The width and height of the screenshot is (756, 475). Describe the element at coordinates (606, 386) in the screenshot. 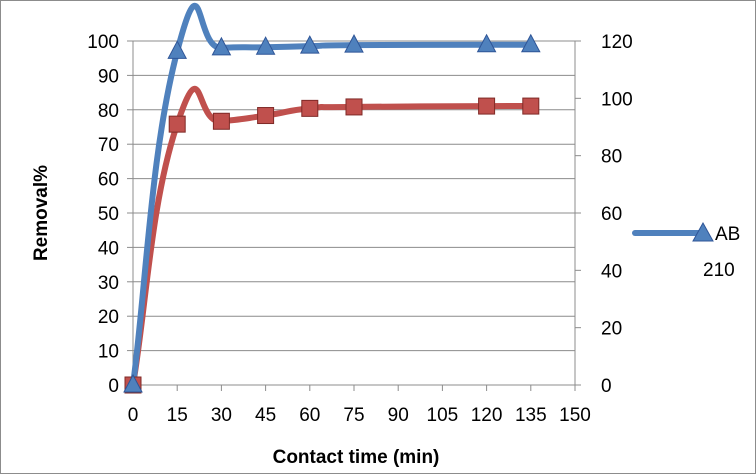

I see `right-y-tick-label: 0` at that location.